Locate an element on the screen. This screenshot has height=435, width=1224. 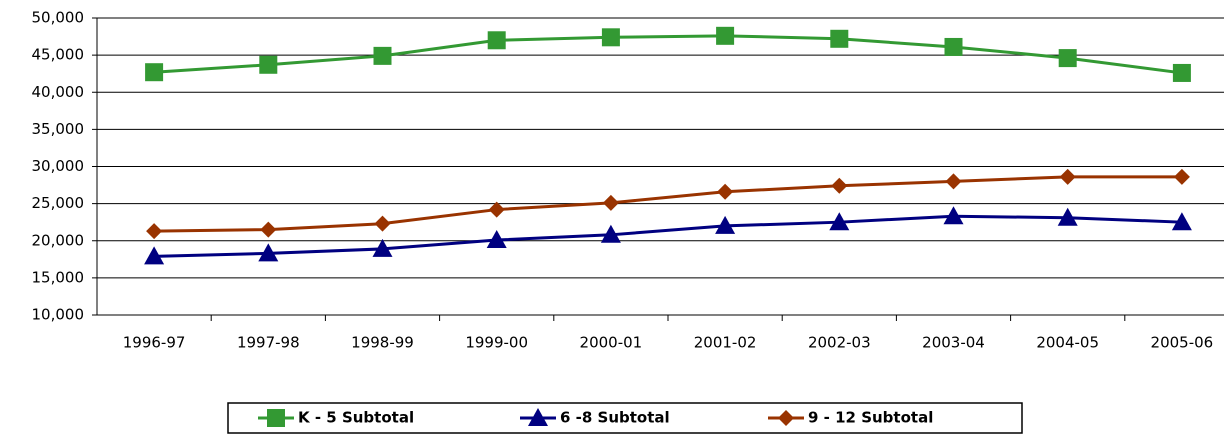
y-tick-label: 30,000 is located at coordinates (58, 166).